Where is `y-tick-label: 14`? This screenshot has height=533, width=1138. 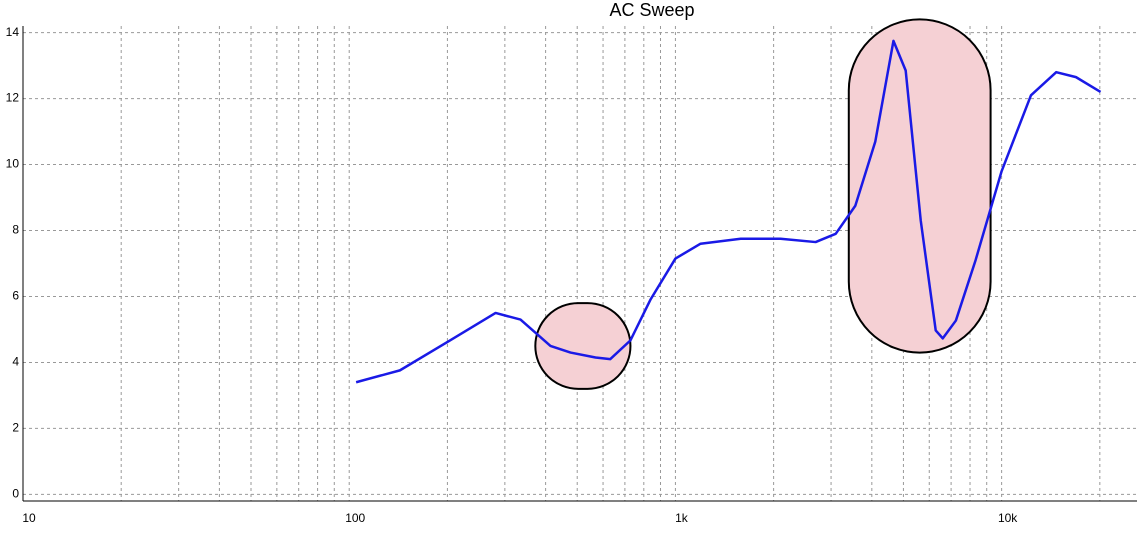
y-tick-label: 14 is located at coordinates (13, 32).